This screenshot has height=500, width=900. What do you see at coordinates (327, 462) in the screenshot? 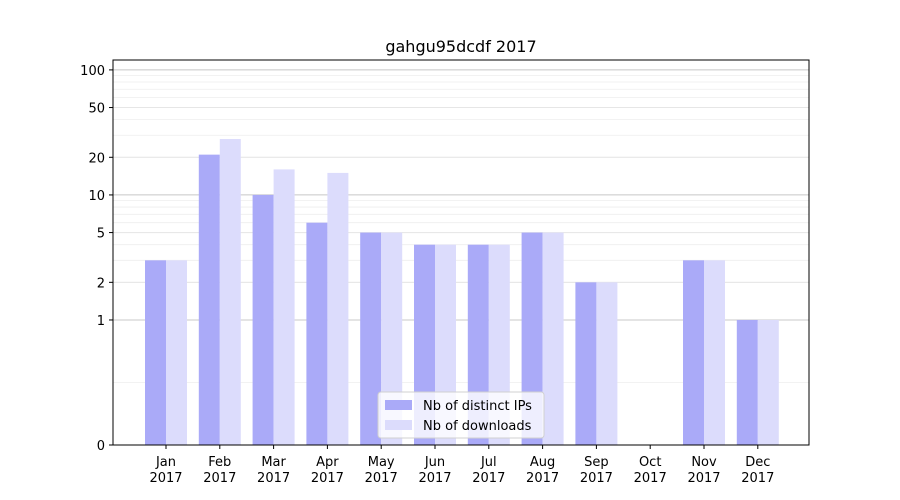
I see `x-tick-label-month: Apr` at bounding box center [327, 462].